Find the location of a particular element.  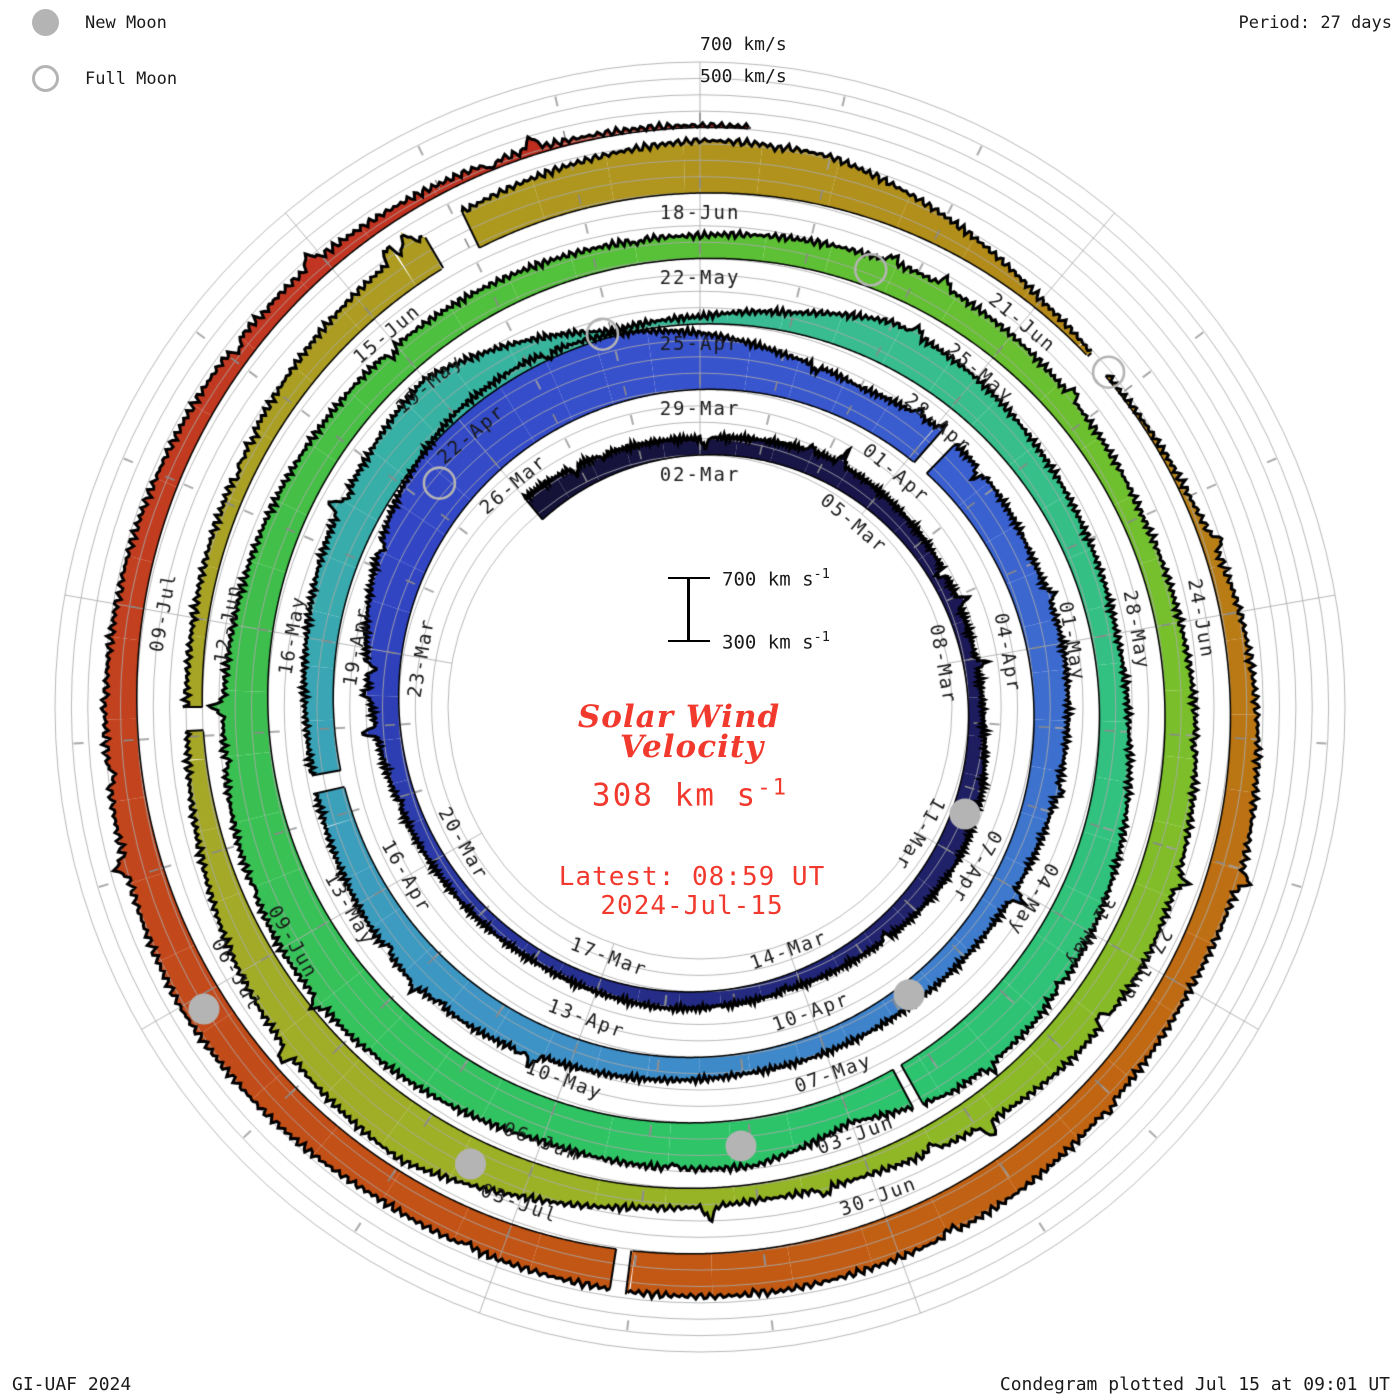

scale-bar-vertical is located at coordinates (688, 609).